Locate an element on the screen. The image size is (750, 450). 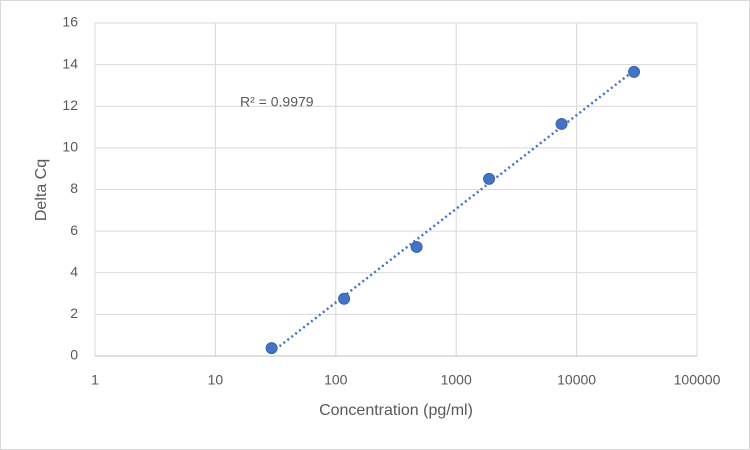
x-tick-label: 100000 is located at coordinates (697, 380).